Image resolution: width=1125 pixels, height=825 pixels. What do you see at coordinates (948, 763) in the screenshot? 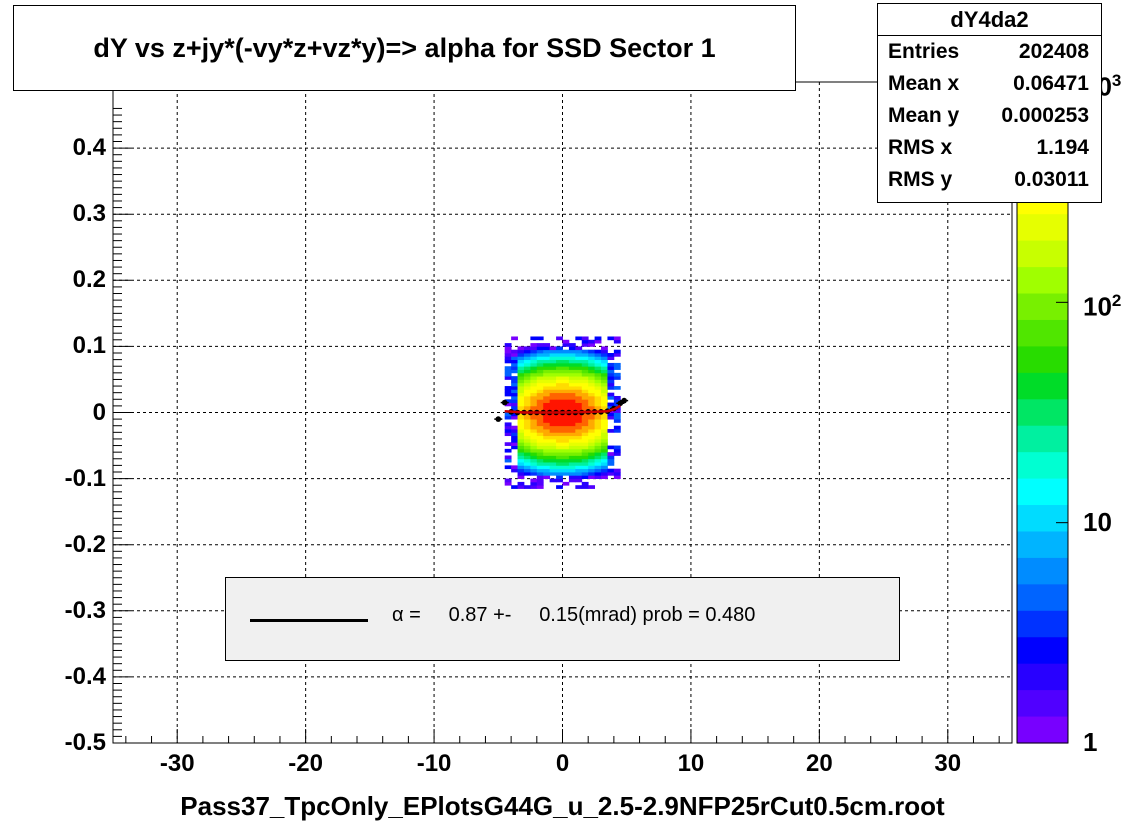
I see `x-tick-label: 30` at bounding box center [948, 763].